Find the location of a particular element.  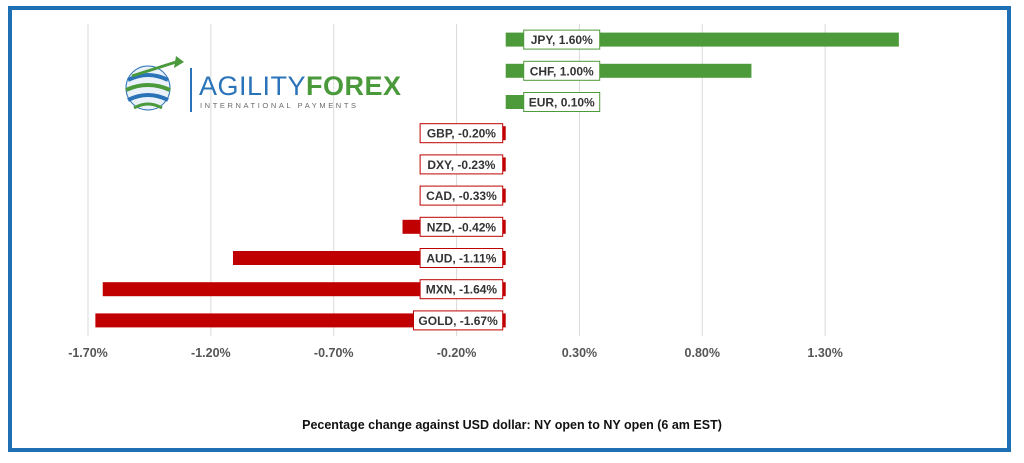

globe-icon is located at coordinates (154, 83).